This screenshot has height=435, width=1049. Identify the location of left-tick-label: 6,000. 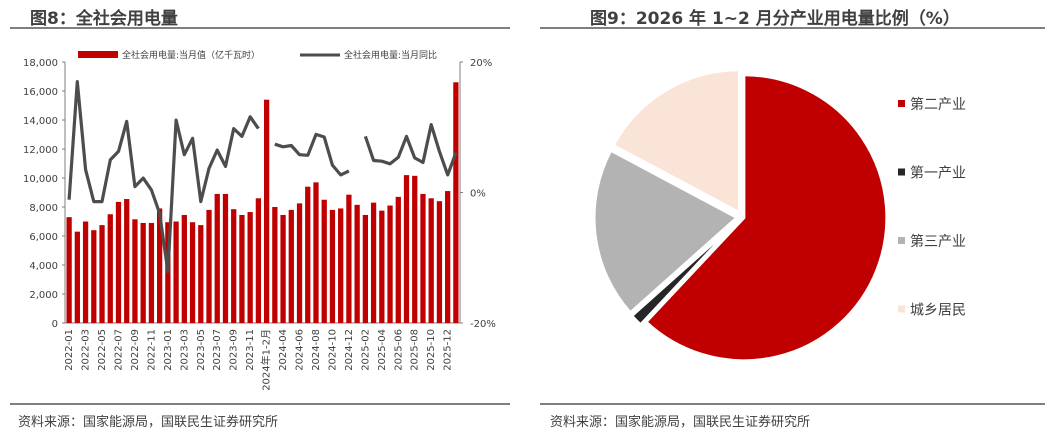
(43, 237).